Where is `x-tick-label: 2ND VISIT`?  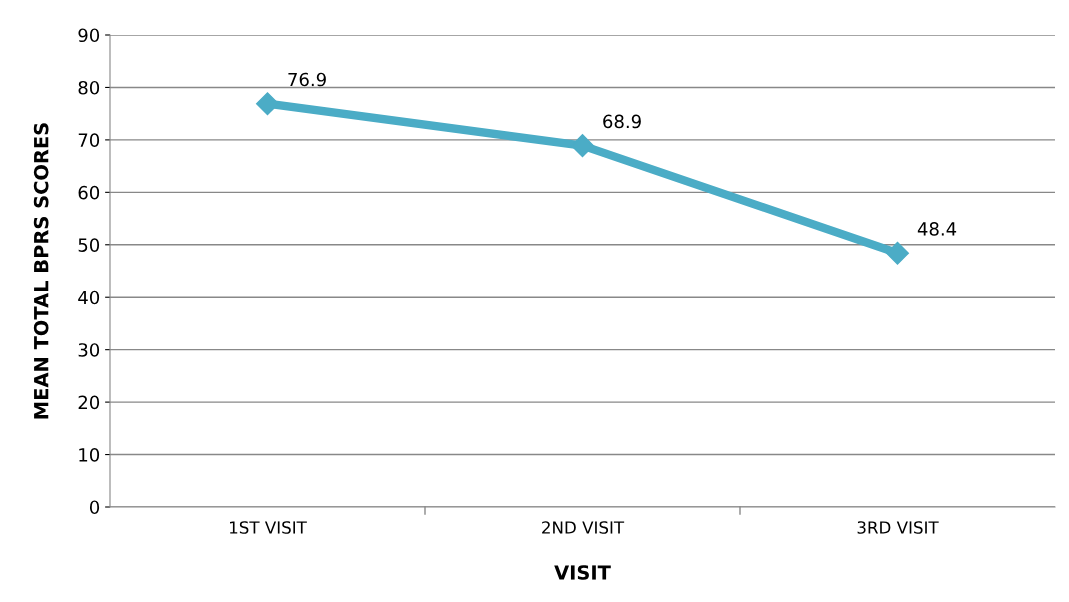 x-tick-label: 2ND VISIT is located at coordinates (583, 527).